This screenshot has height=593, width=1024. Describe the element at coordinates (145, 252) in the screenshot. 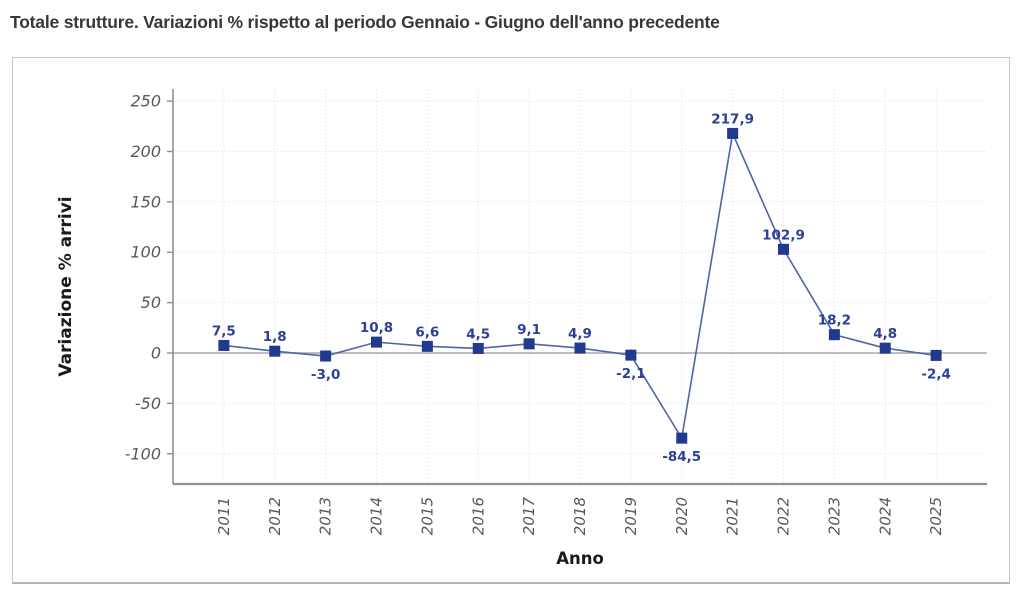

I see `y-tick-label: 100` at that location.